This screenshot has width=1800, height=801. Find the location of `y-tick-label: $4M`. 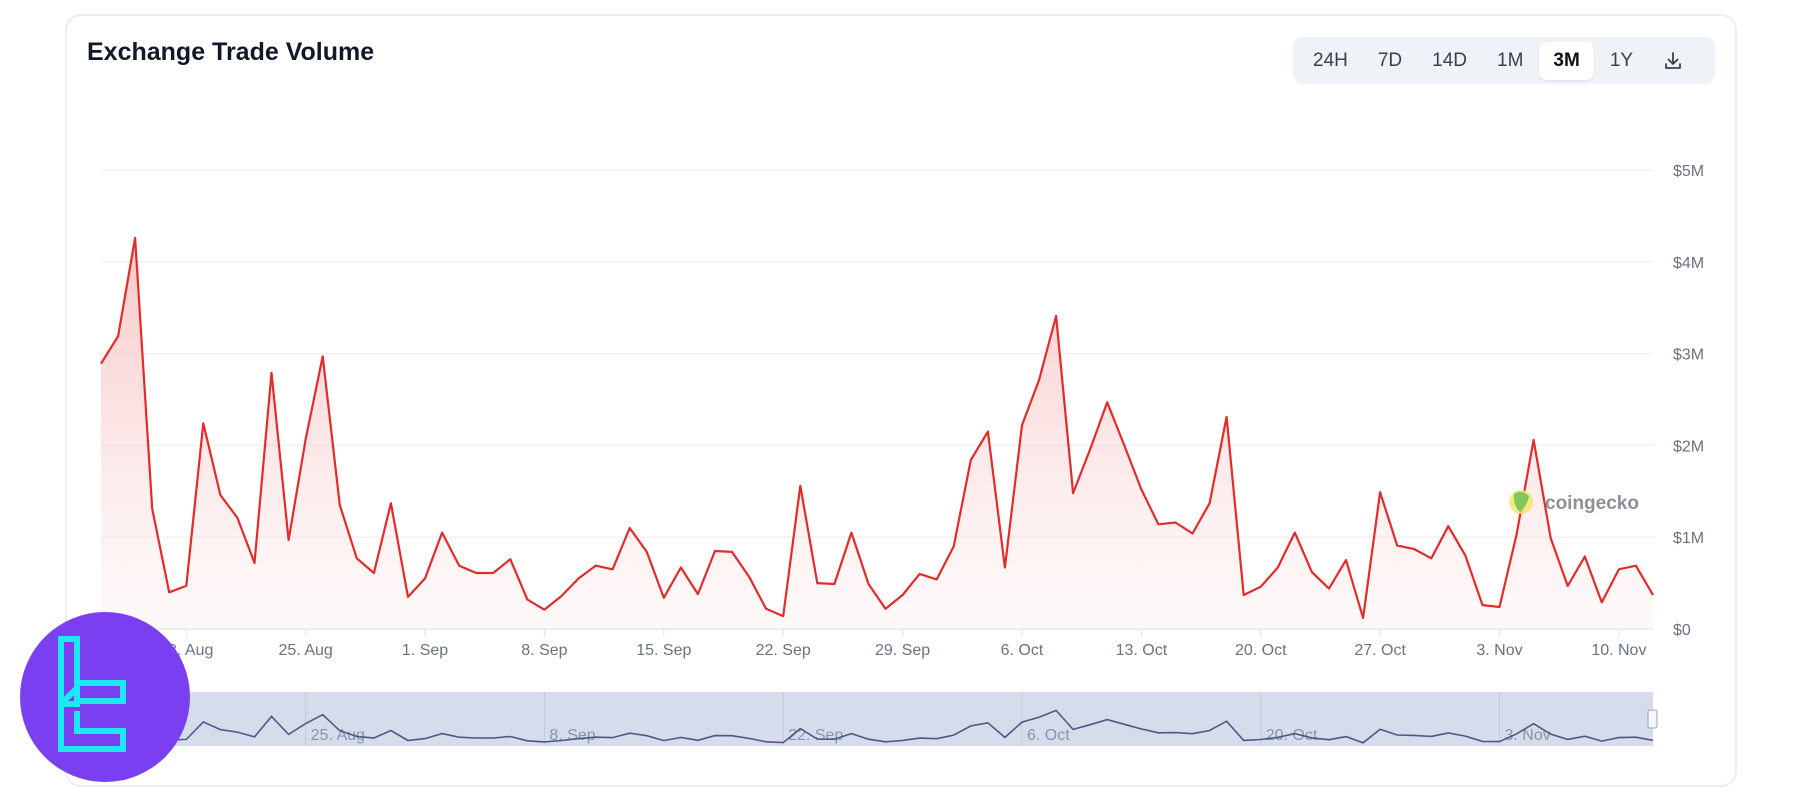

y-tick-label: $4M is located at coordinates (1688, 263).